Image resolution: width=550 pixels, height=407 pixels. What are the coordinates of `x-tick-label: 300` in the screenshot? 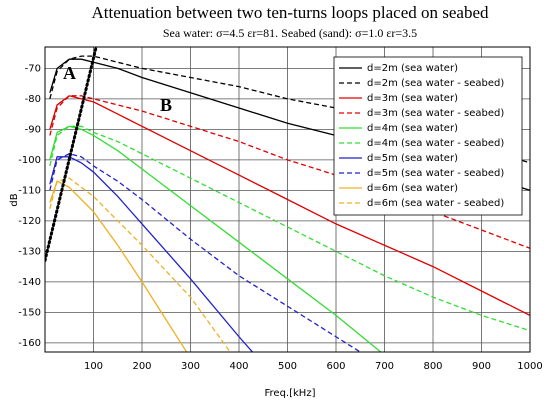 It's located at (190, 366).